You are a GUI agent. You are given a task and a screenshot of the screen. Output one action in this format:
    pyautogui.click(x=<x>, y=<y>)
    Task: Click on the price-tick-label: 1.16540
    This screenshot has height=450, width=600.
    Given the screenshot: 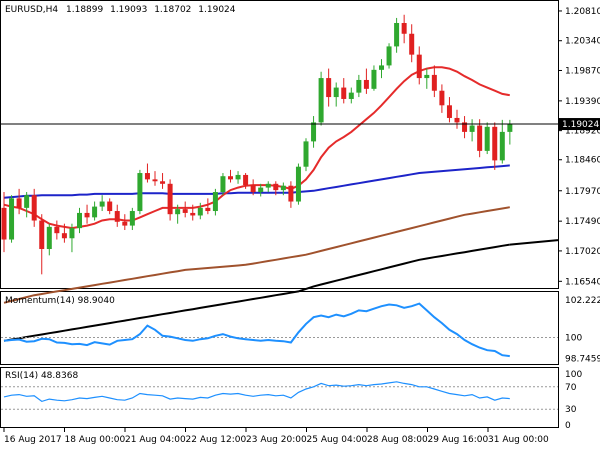 What is the action you would take?
    pyautogui.click(x=582, y=282)
    